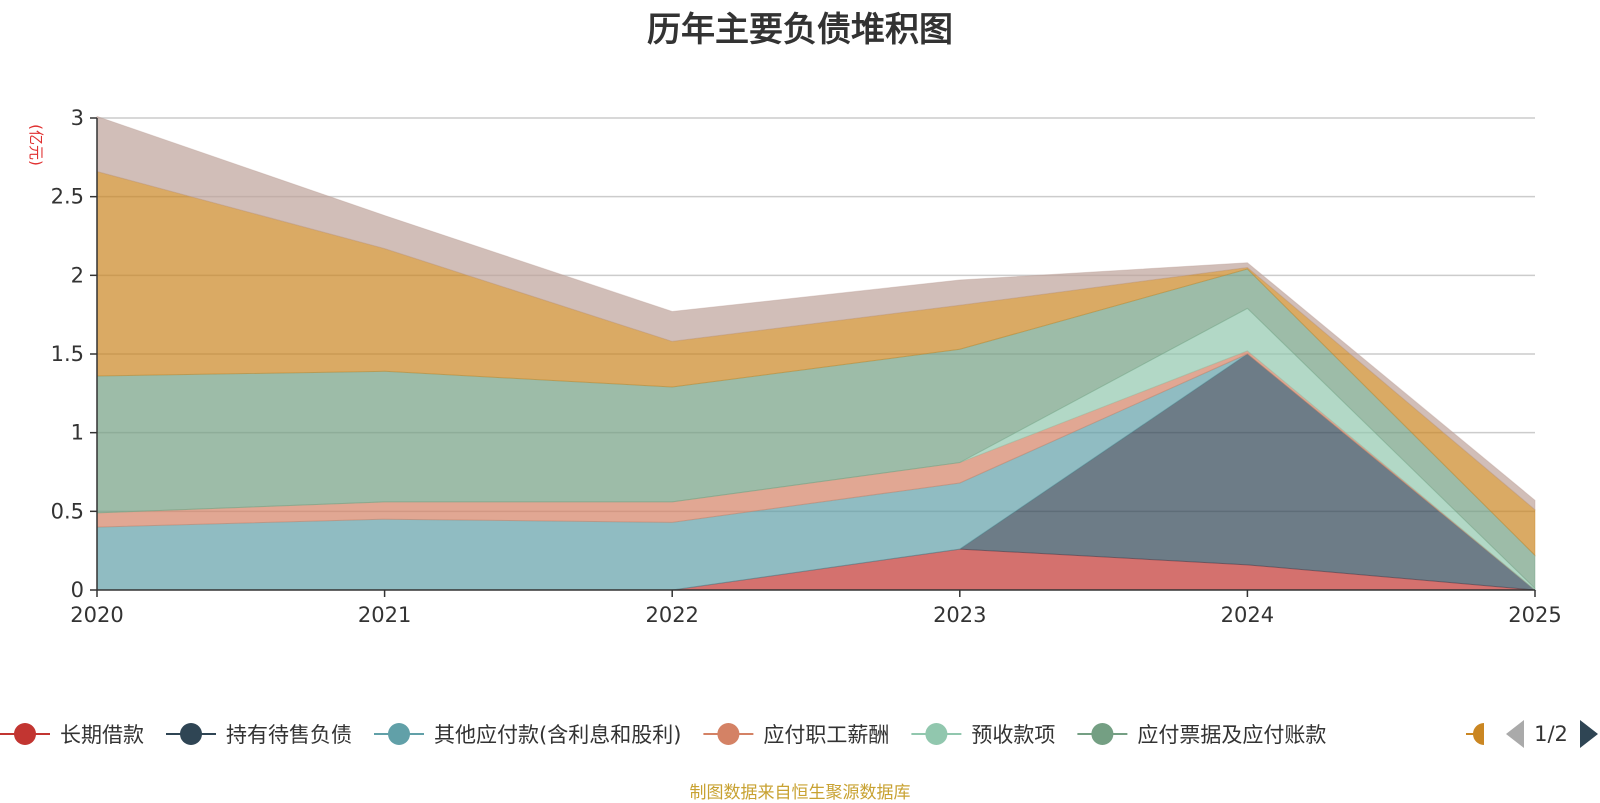 This screenshot has height=803, width=1600. What do you see at coordinates (96, 615) in the screenshot?
I see `x-tick-label: 2020` at bounding box center [96, 615].